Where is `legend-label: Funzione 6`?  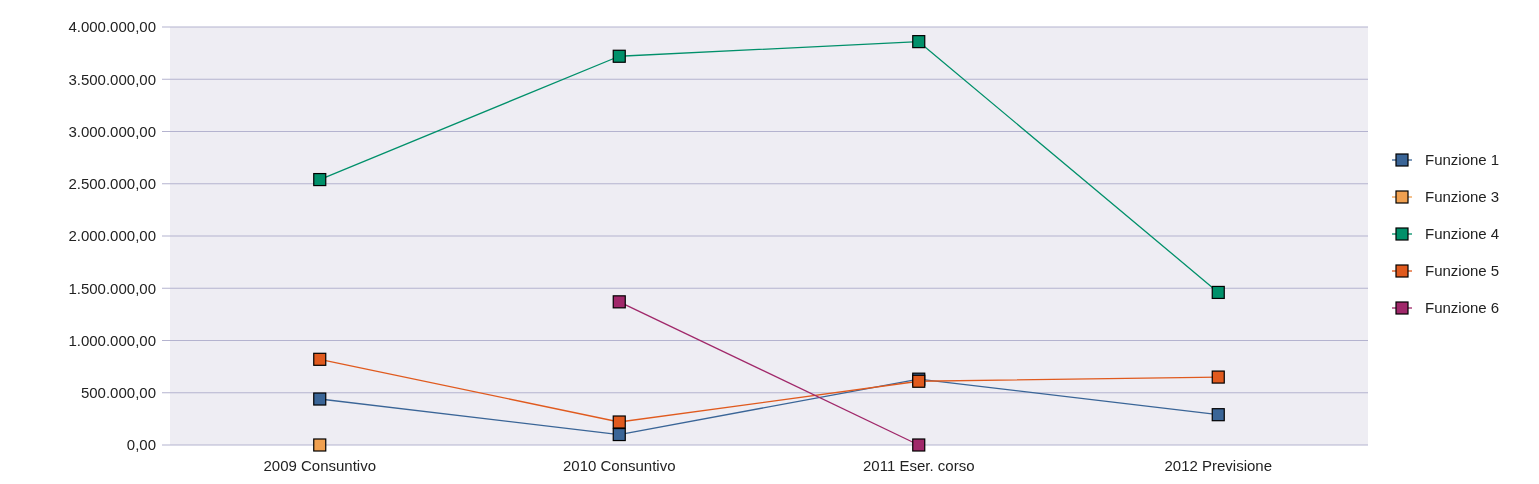
legend-label: Funzione 6 is located at coordinates (1462, 308).